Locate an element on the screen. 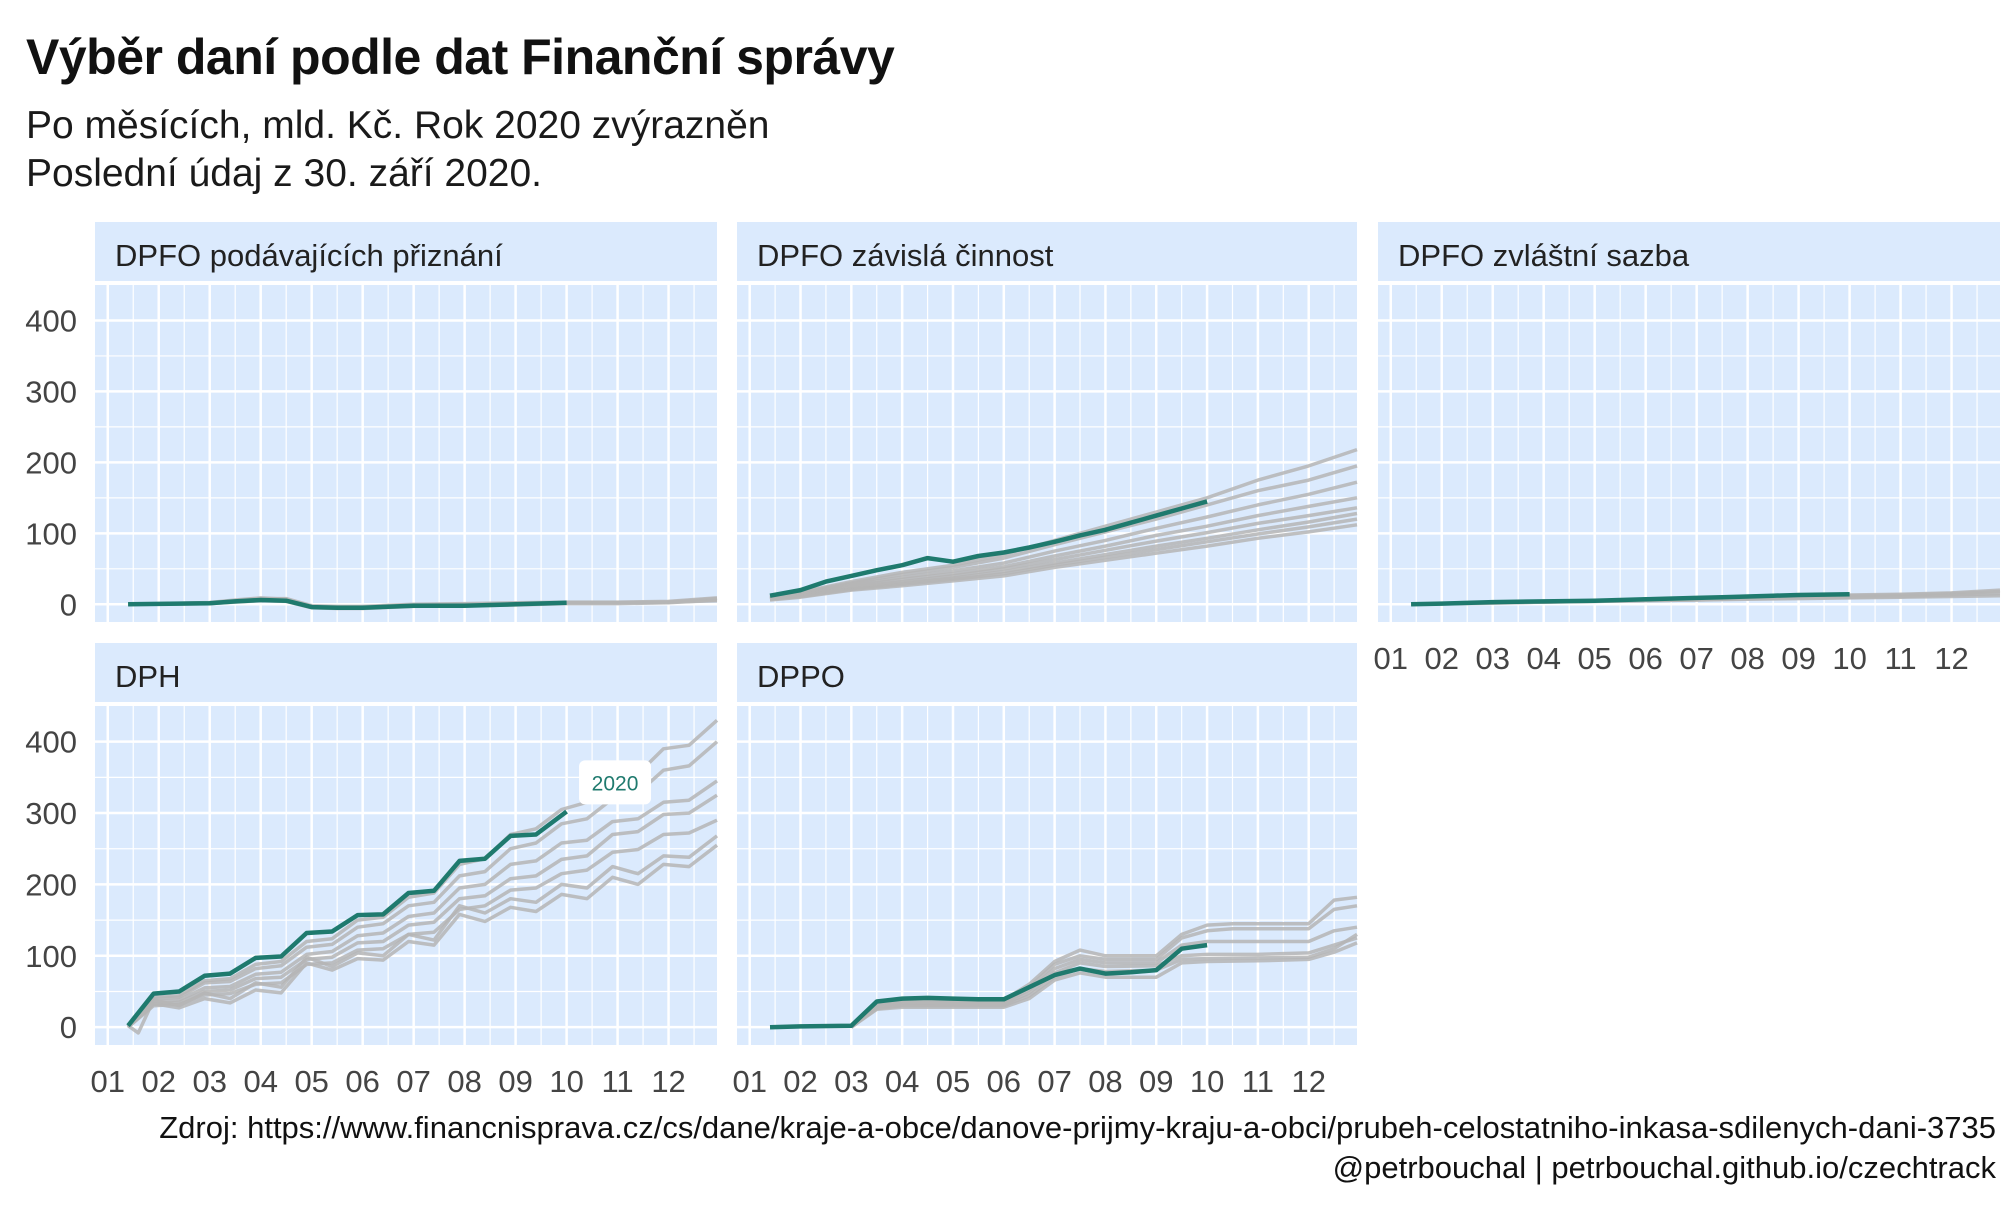  history-series-group is located at coordinates (1063, 524).